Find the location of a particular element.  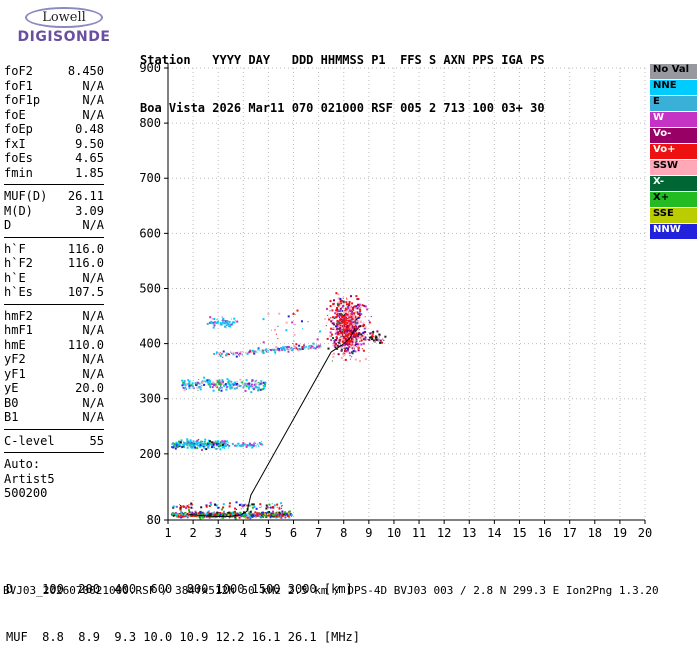

param-value: 8.450 is located at coordinates (85, 71).